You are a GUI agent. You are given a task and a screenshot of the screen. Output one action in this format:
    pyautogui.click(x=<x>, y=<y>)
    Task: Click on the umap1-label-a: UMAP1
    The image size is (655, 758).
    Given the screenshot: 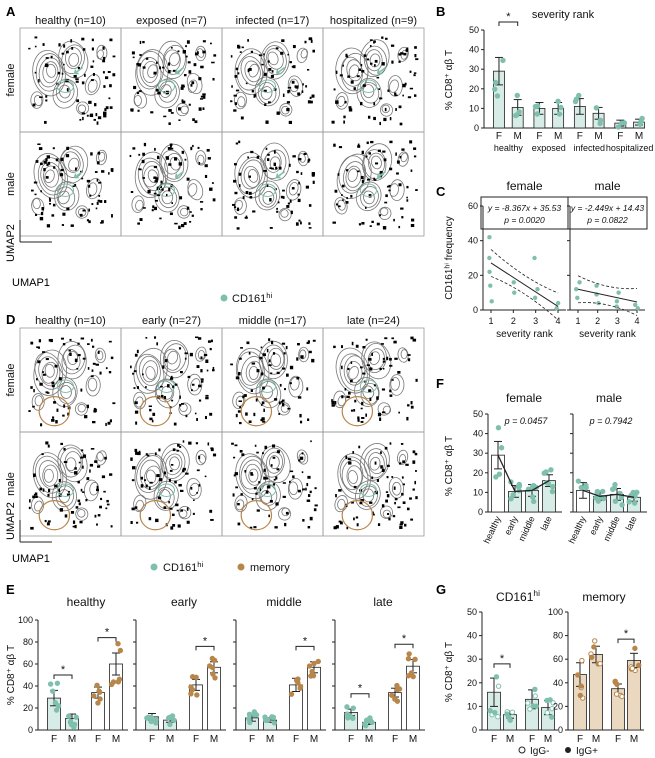 What is the action you would take?
    pyautogui.click(x=31, y=283)
    